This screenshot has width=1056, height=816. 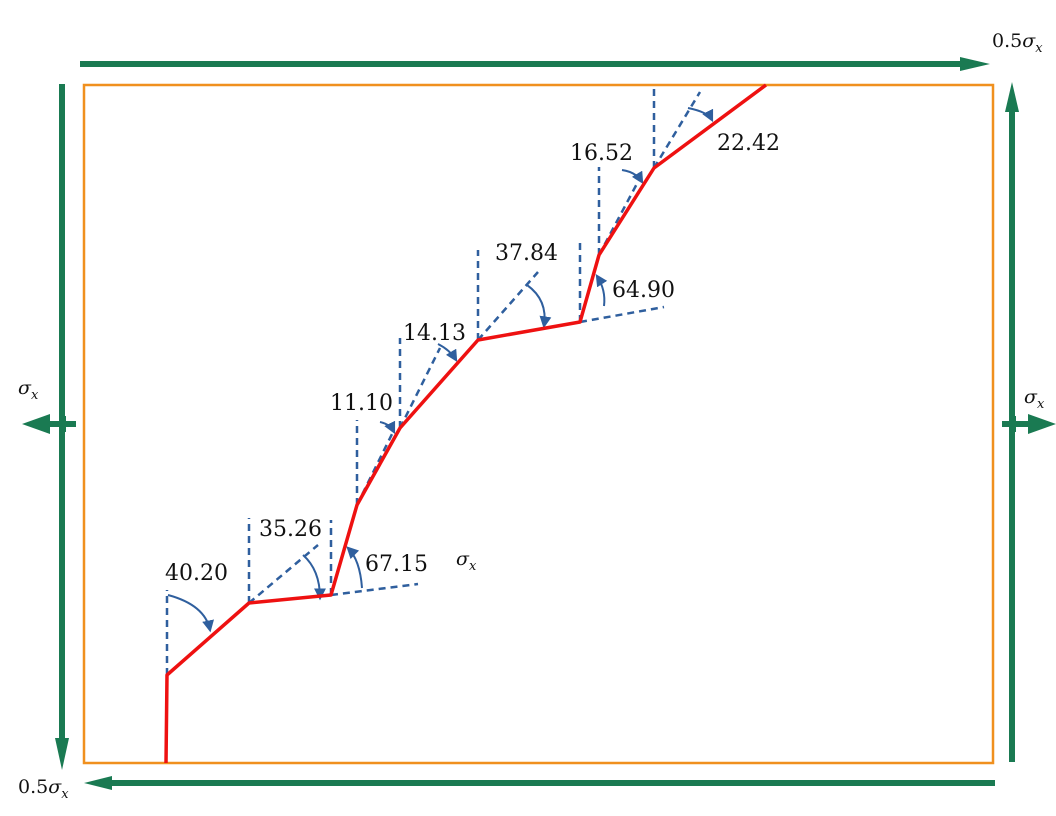 I want to click on left-load-label: σx, so click(x=28, y=390).